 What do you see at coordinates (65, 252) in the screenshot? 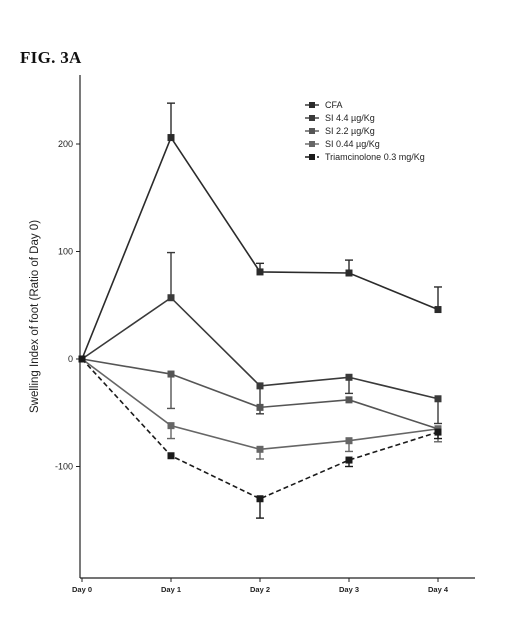
I see `y-tick-label: 100` at bounding box center [65, 252].